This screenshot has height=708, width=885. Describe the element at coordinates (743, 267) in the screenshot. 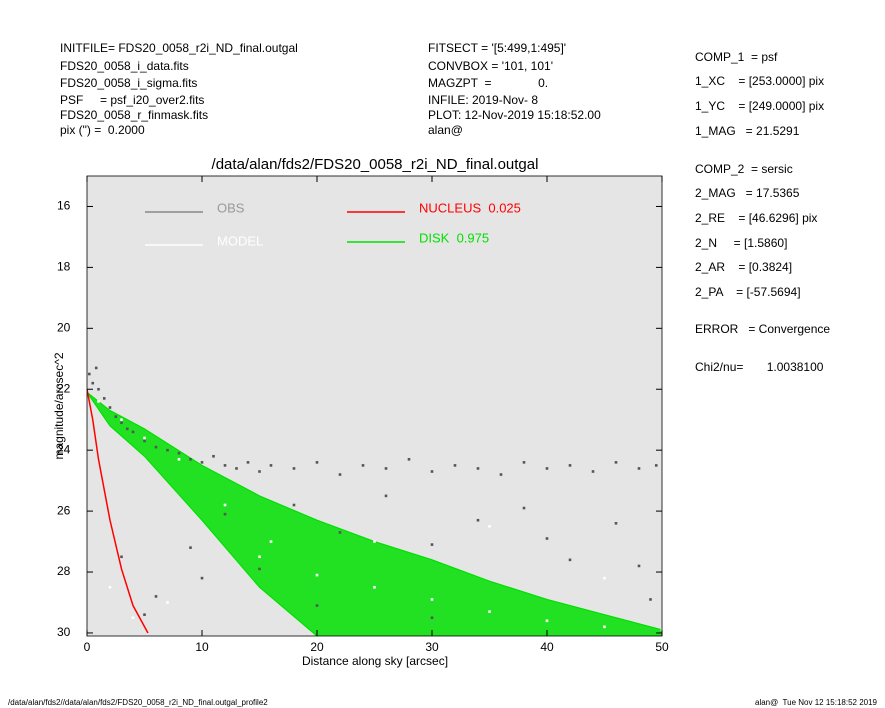

I see `header-text: 2_AR = [0.3824]` at that location.